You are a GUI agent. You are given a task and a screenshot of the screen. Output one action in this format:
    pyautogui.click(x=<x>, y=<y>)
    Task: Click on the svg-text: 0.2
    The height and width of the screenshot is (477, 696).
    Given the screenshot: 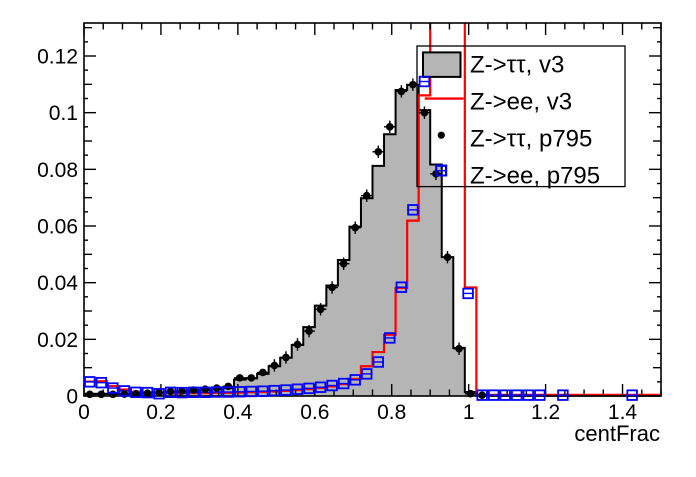 What is the action you would take?
    pyautogui.click(x=160, y=412)
    